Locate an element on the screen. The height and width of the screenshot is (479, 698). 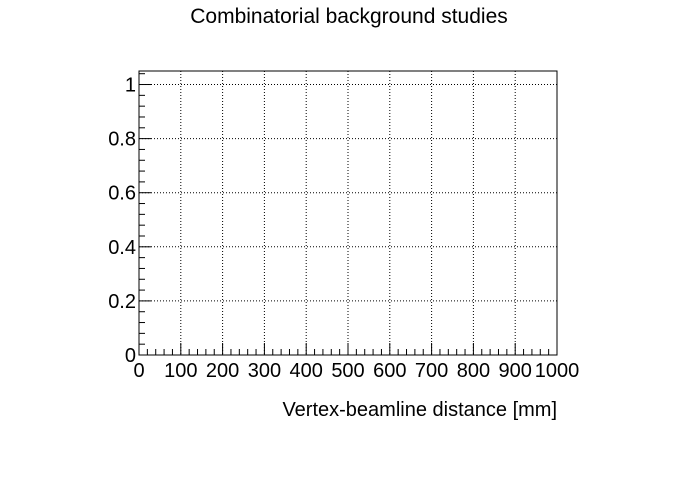
chart-title: Combinatorial background studies is located at coordinates (349, 16).